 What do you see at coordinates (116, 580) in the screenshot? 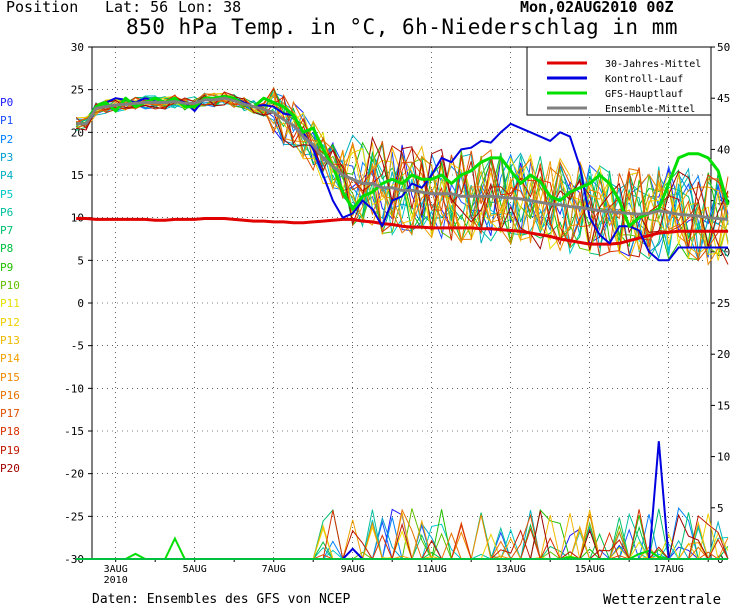
I see `x-year-label: 2010` at bounding box center [116, 580].